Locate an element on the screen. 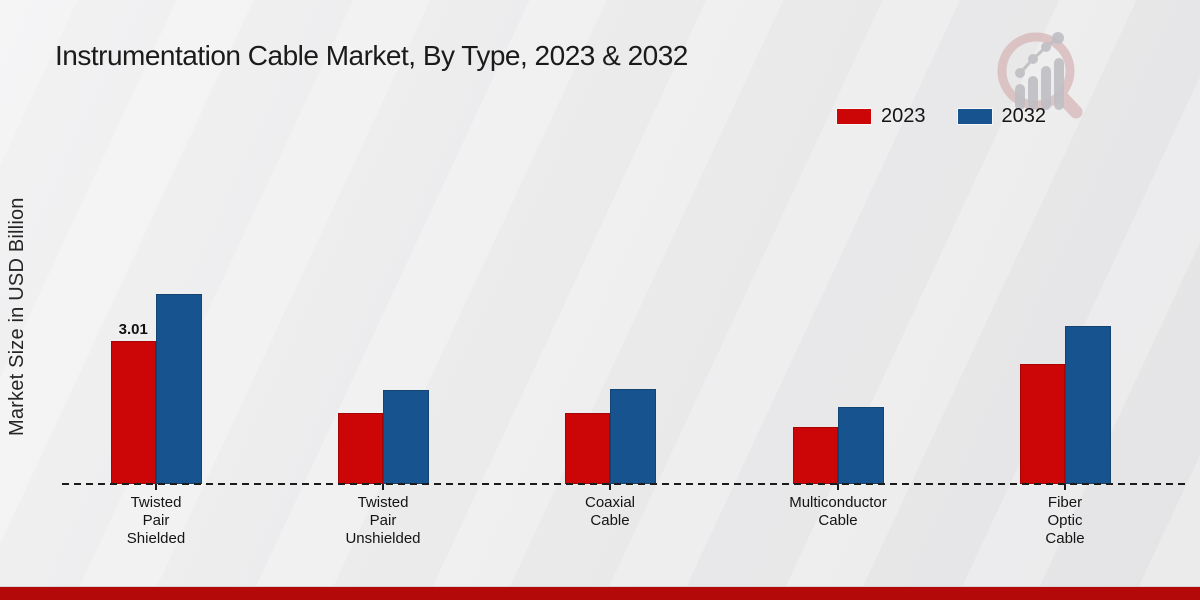 This screenshot has width=1200, height=600. x-axis-baseline is located at coordinates (625, 484).